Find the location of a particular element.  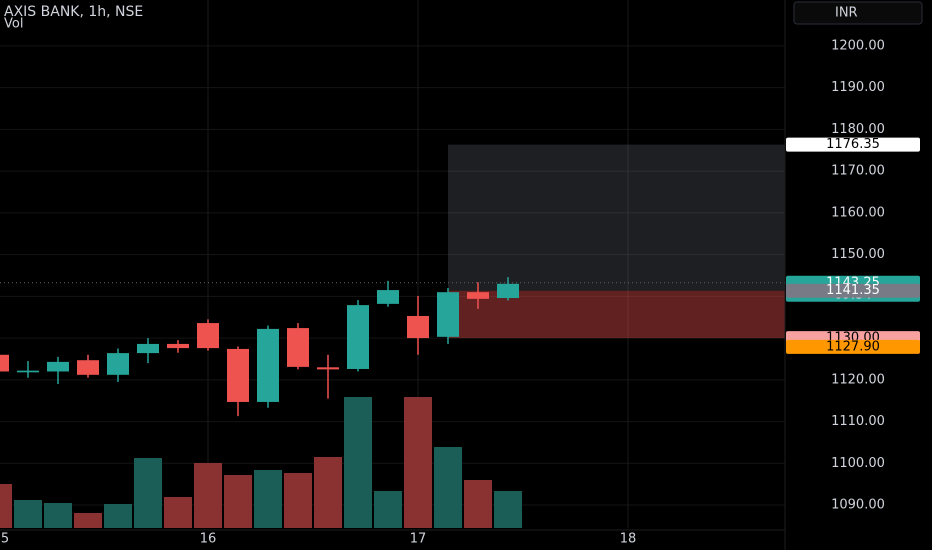

x-tick-label: 18 is located at coordinates (628, 539).